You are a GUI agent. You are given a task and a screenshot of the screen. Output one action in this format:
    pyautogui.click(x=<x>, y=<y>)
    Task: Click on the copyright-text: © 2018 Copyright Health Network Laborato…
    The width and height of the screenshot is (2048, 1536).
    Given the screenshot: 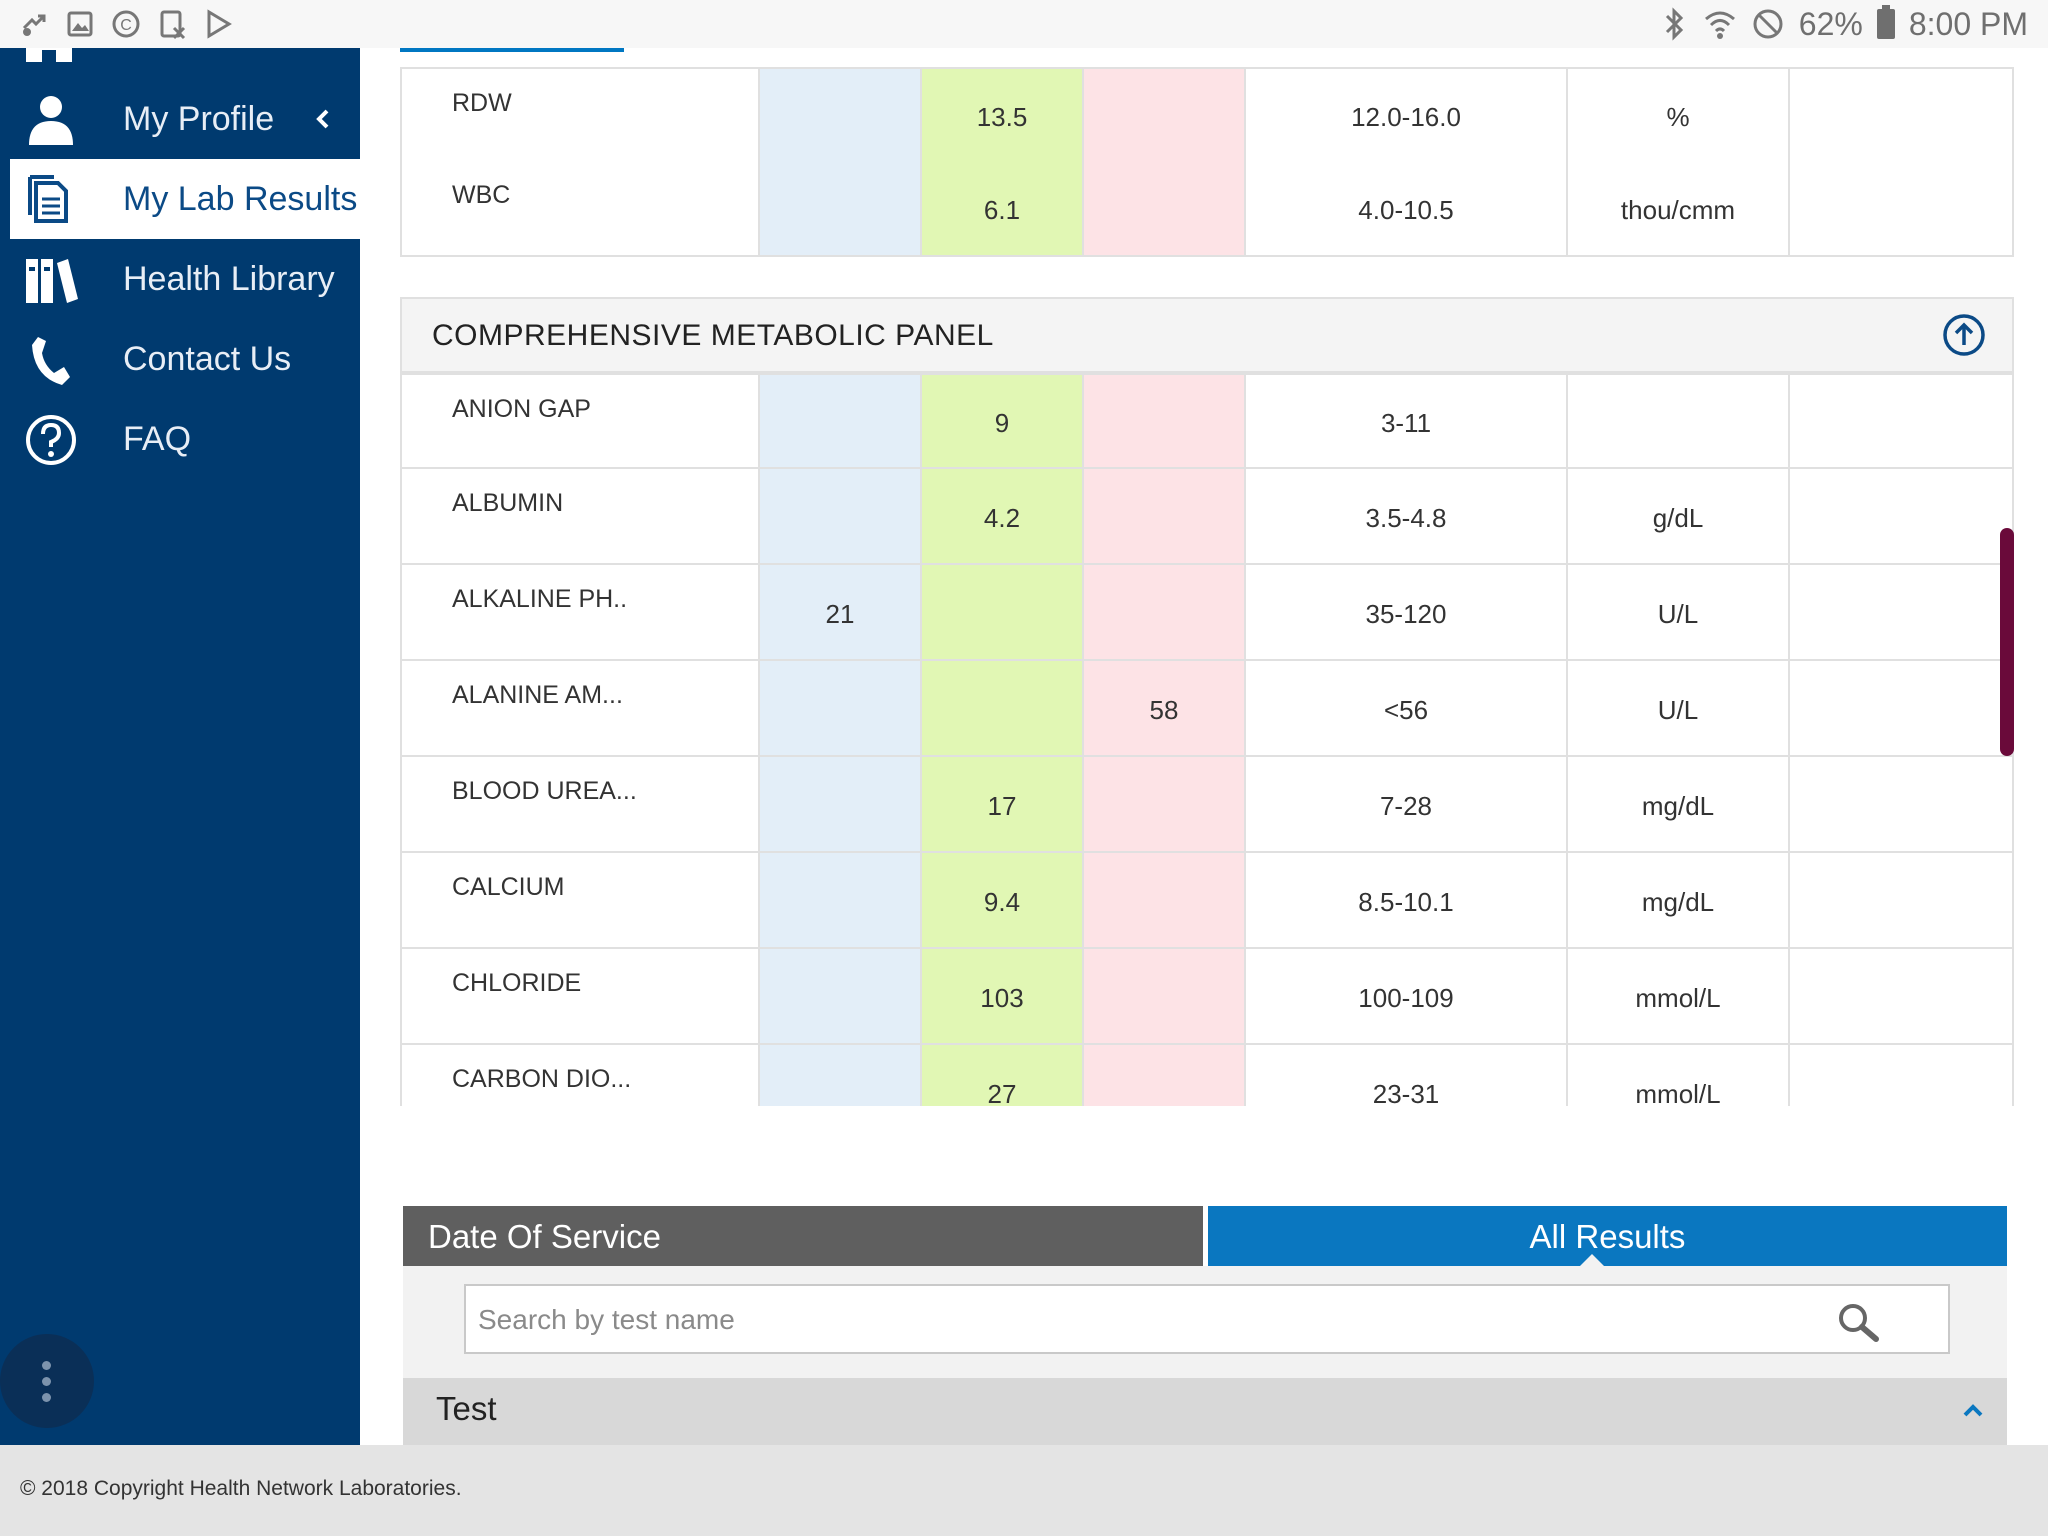 What is the action you would take?
    pyautogui.click(x=241, y=1488)
    